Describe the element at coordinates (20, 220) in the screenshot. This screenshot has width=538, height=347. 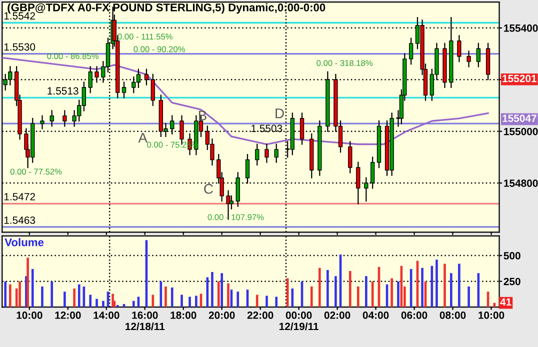
I see `annotation: 1.5463` at that location.